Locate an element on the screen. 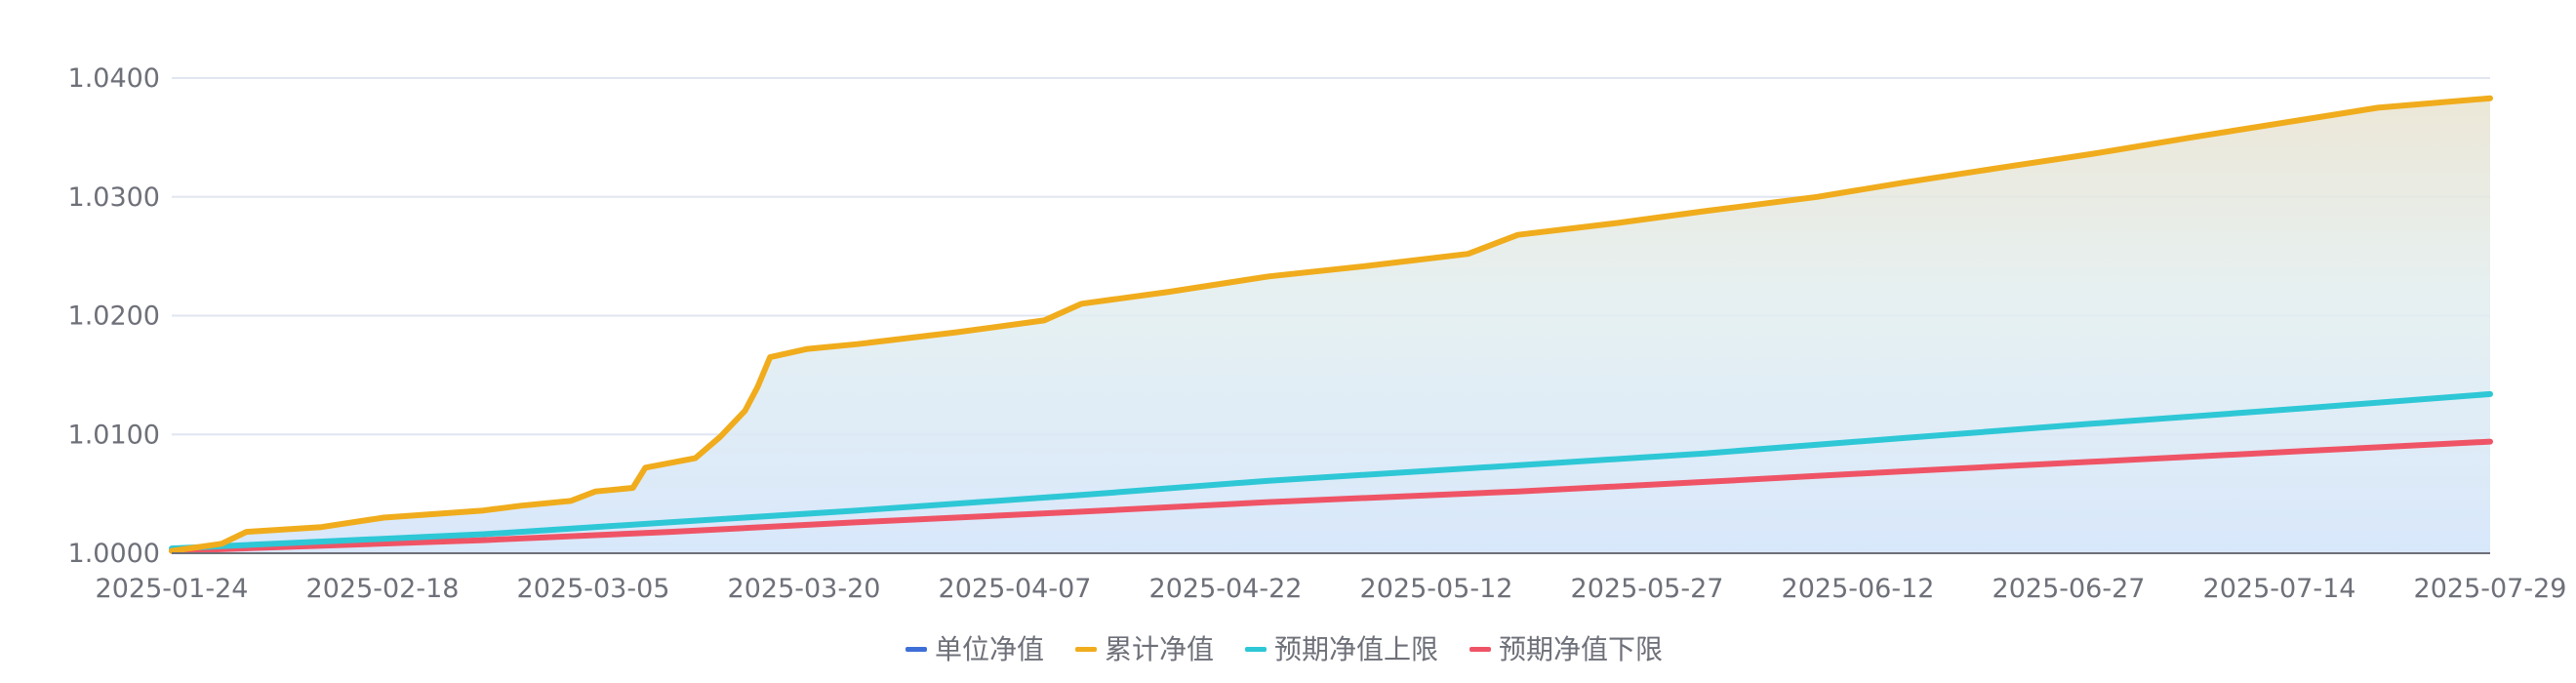 The image size is (2576, 683). legend: 单位净值 累计净值 预期净值上限 预期净值下限 is located at coordinates (1284, 649).